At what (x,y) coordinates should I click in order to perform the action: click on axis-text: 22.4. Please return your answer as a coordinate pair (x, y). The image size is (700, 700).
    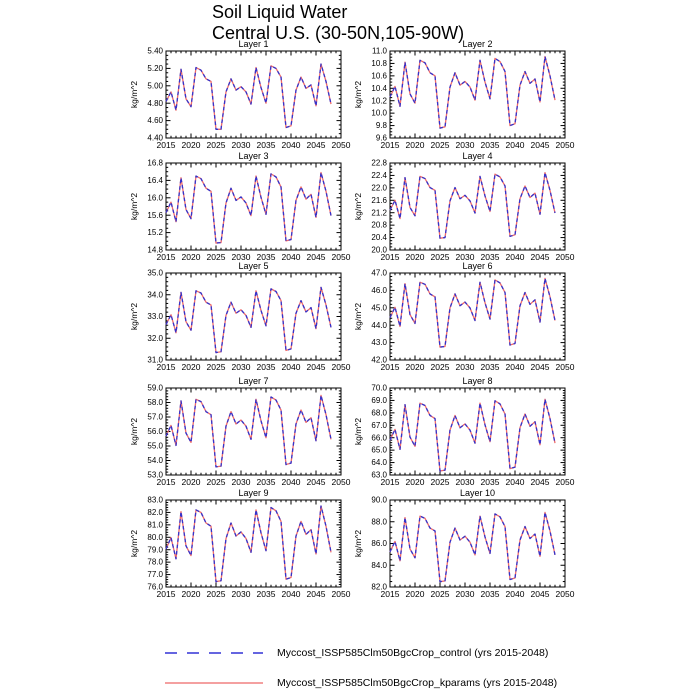
    Looking at the image, I should click on (379, 175).